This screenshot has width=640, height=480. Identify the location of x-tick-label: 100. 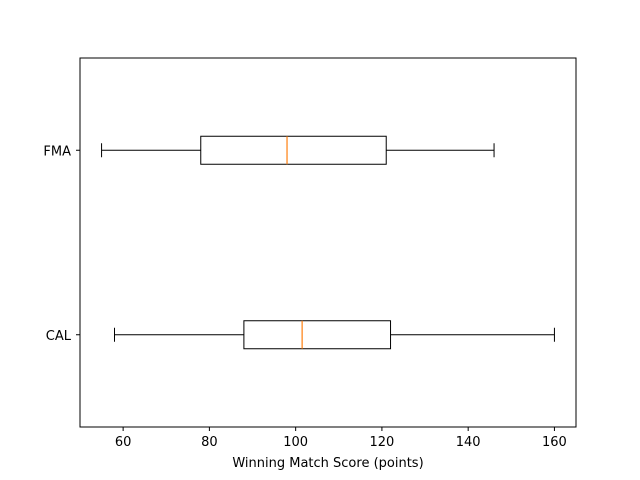
(295, 442).